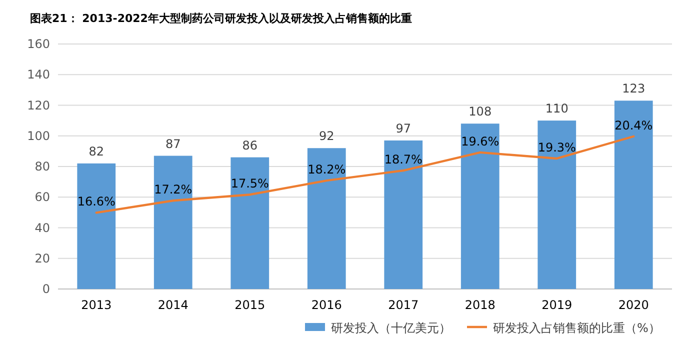  Describe the element at coordinates (42, 227) in the screenshot. I see `y-tick-label: 40` at that location.